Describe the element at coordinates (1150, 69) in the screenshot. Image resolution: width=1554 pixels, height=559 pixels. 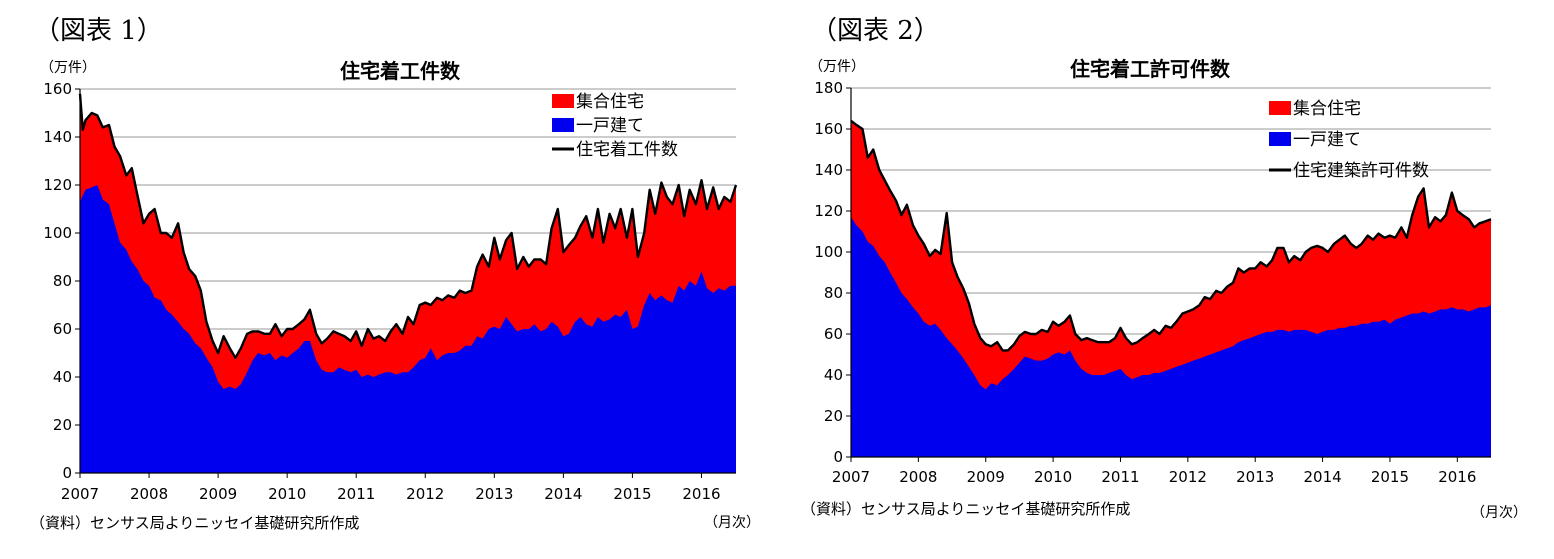
I see `chart-title: 住宅着工許可件数` at that location.